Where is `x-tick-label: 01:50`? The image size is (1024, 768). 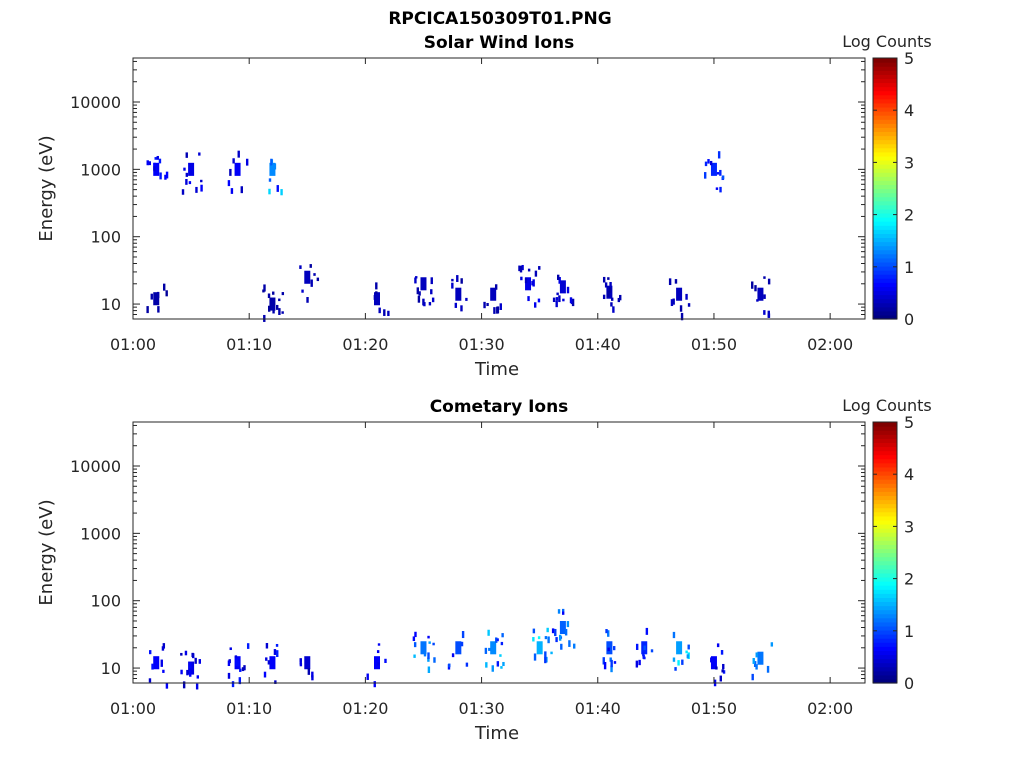
x-tick-label: 01:50 is located at coordinates (714, 344).